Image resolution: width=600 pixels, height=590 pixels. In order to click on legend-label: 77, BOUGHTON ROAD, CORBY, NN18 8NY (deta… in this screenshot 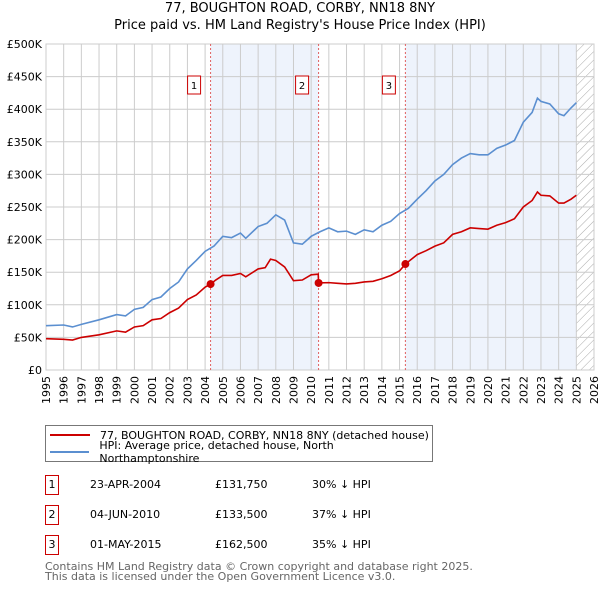, I will do `click(264, 435)`.